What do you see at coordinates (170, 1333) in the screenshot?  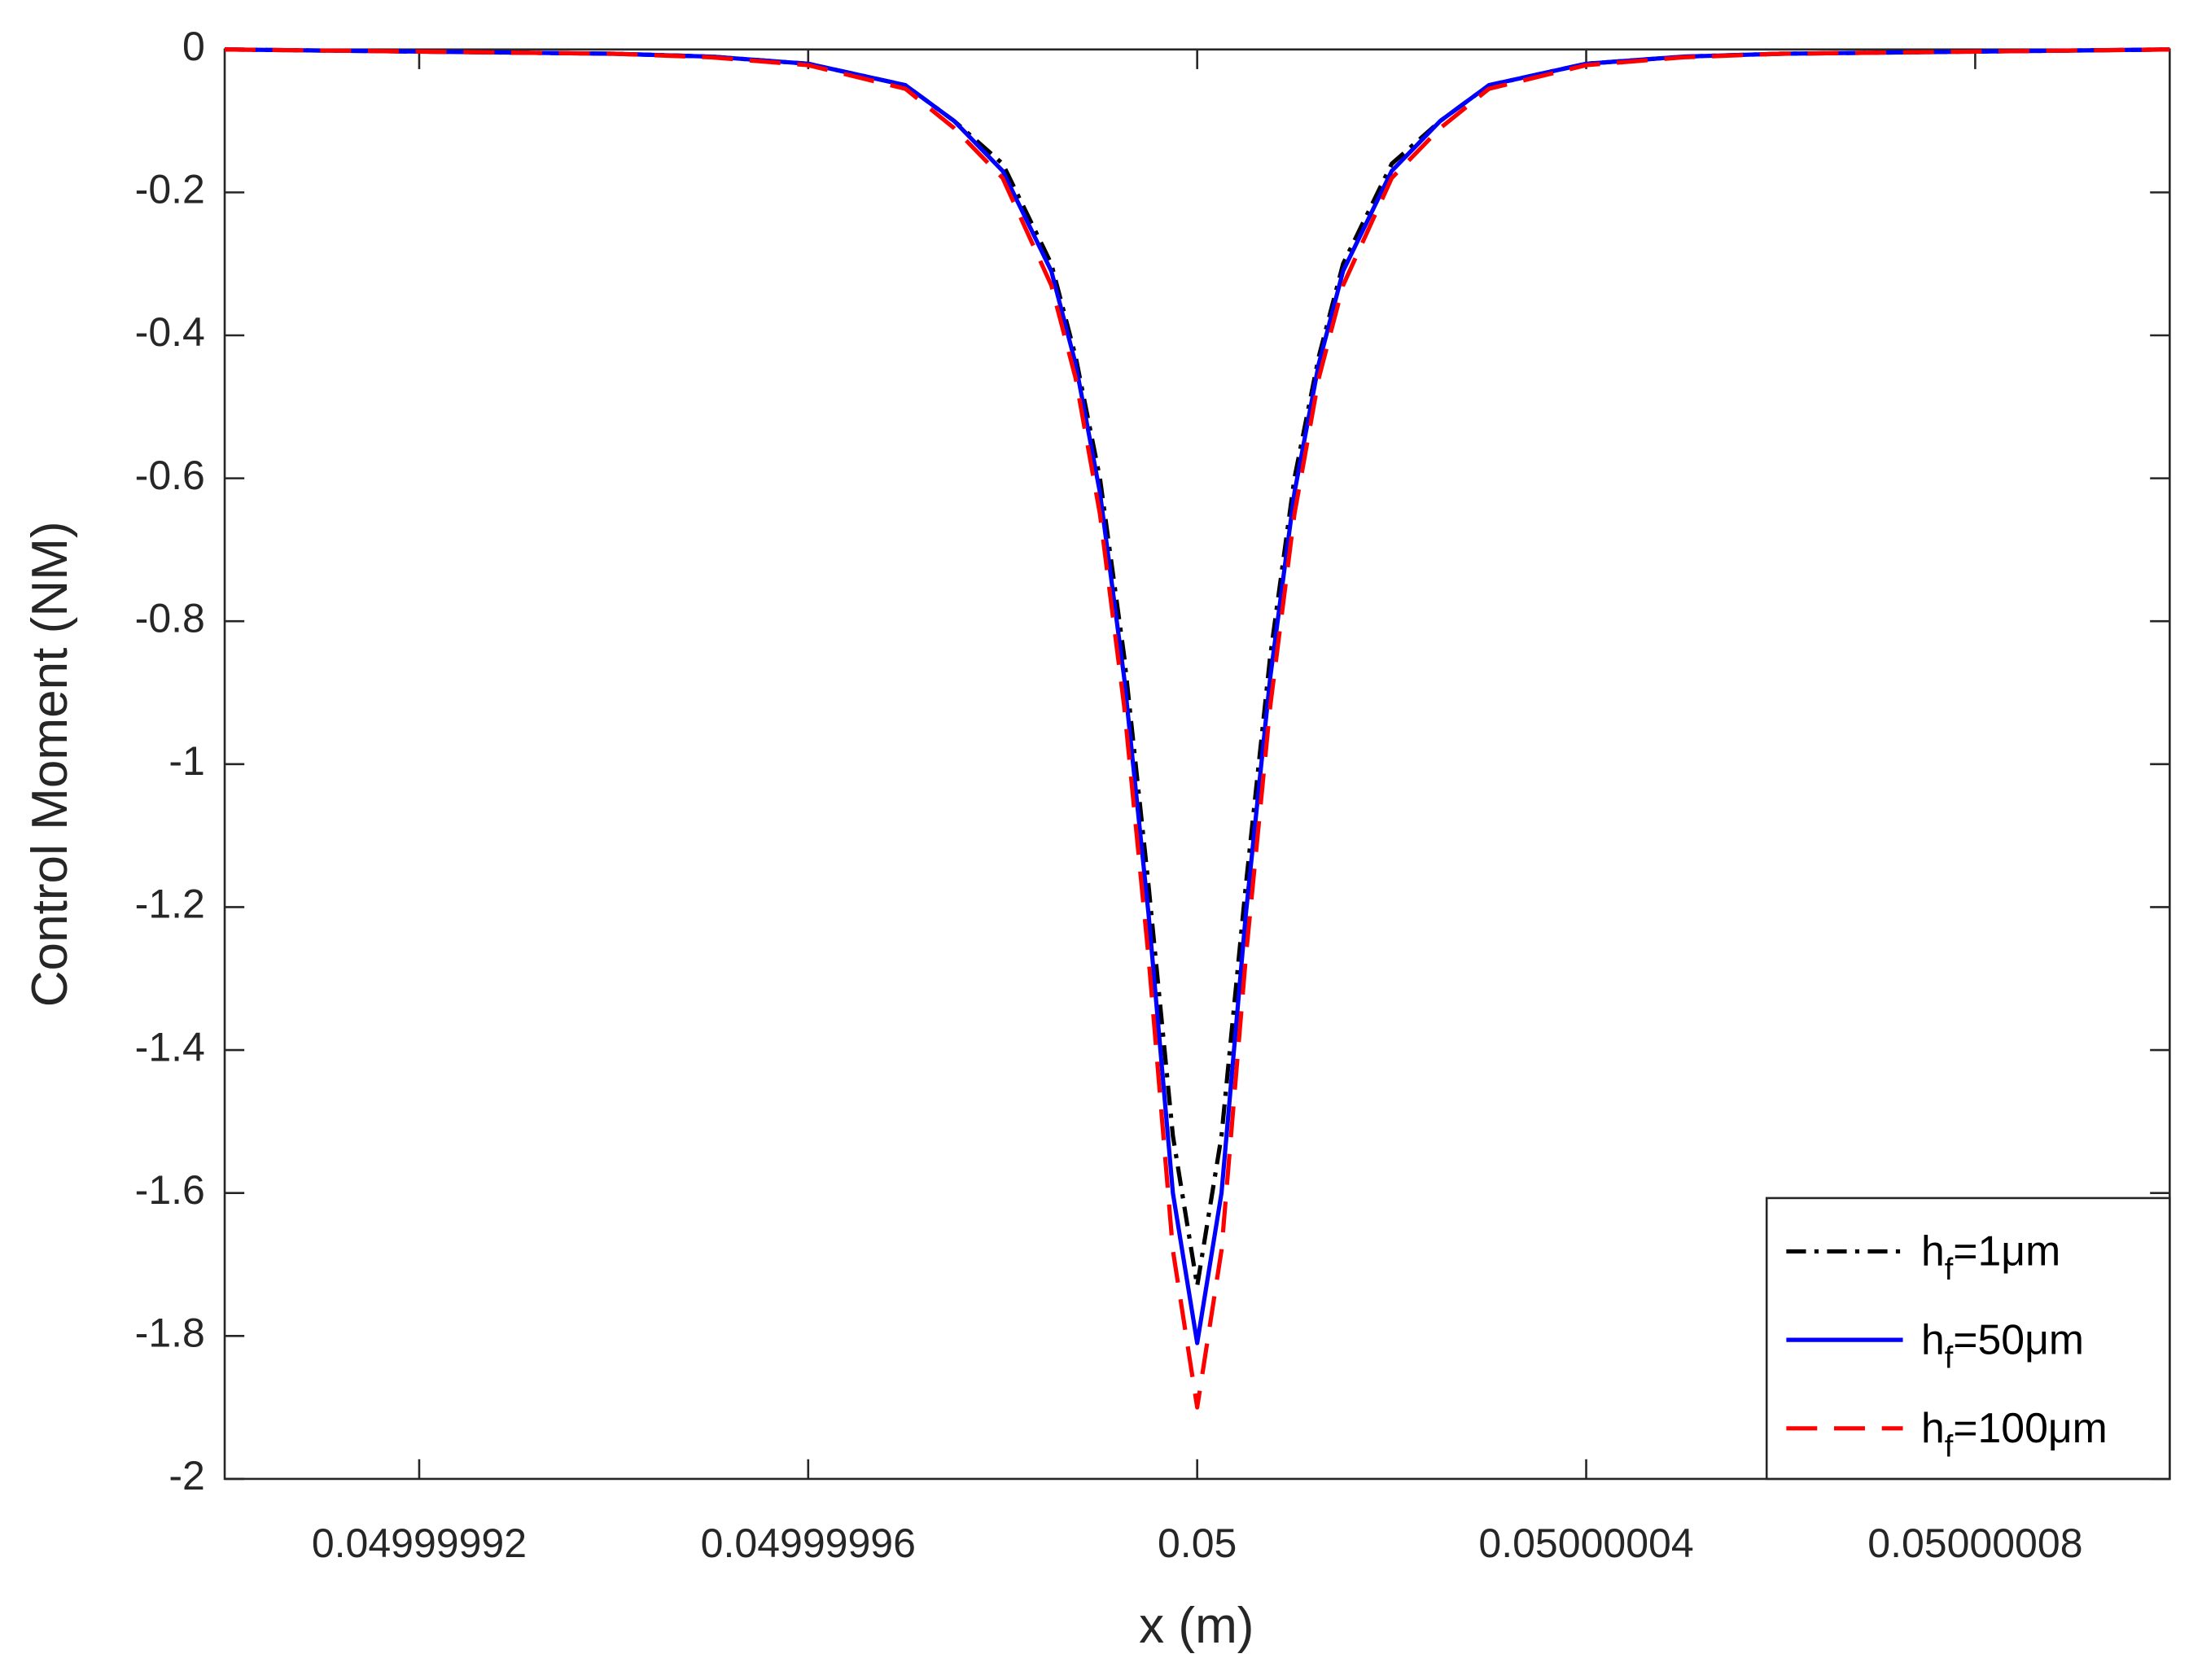 I see `y-tick-label: -1.8` at bounding box center [170, 1333].